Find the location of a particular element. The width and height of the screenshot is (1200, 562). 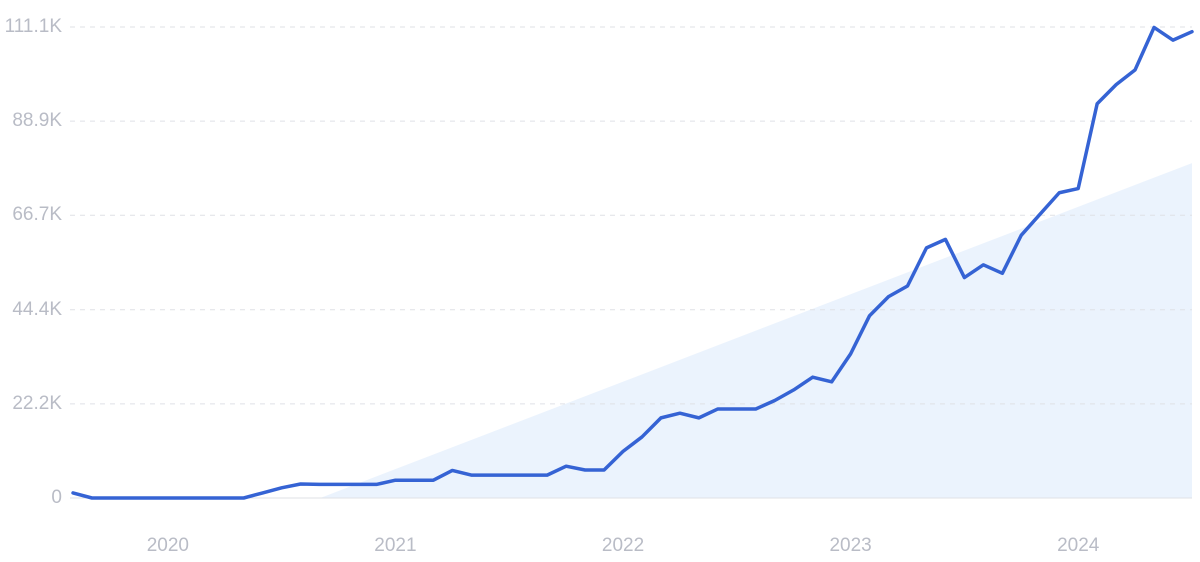

x-tick-label: 2021 is located at coordinates (395, 545).